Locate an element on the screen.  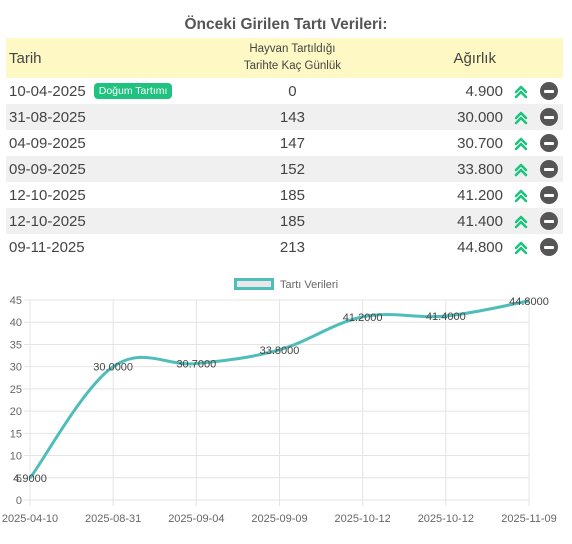
y-tick-label: 10 is located at coordinates (16, 457).